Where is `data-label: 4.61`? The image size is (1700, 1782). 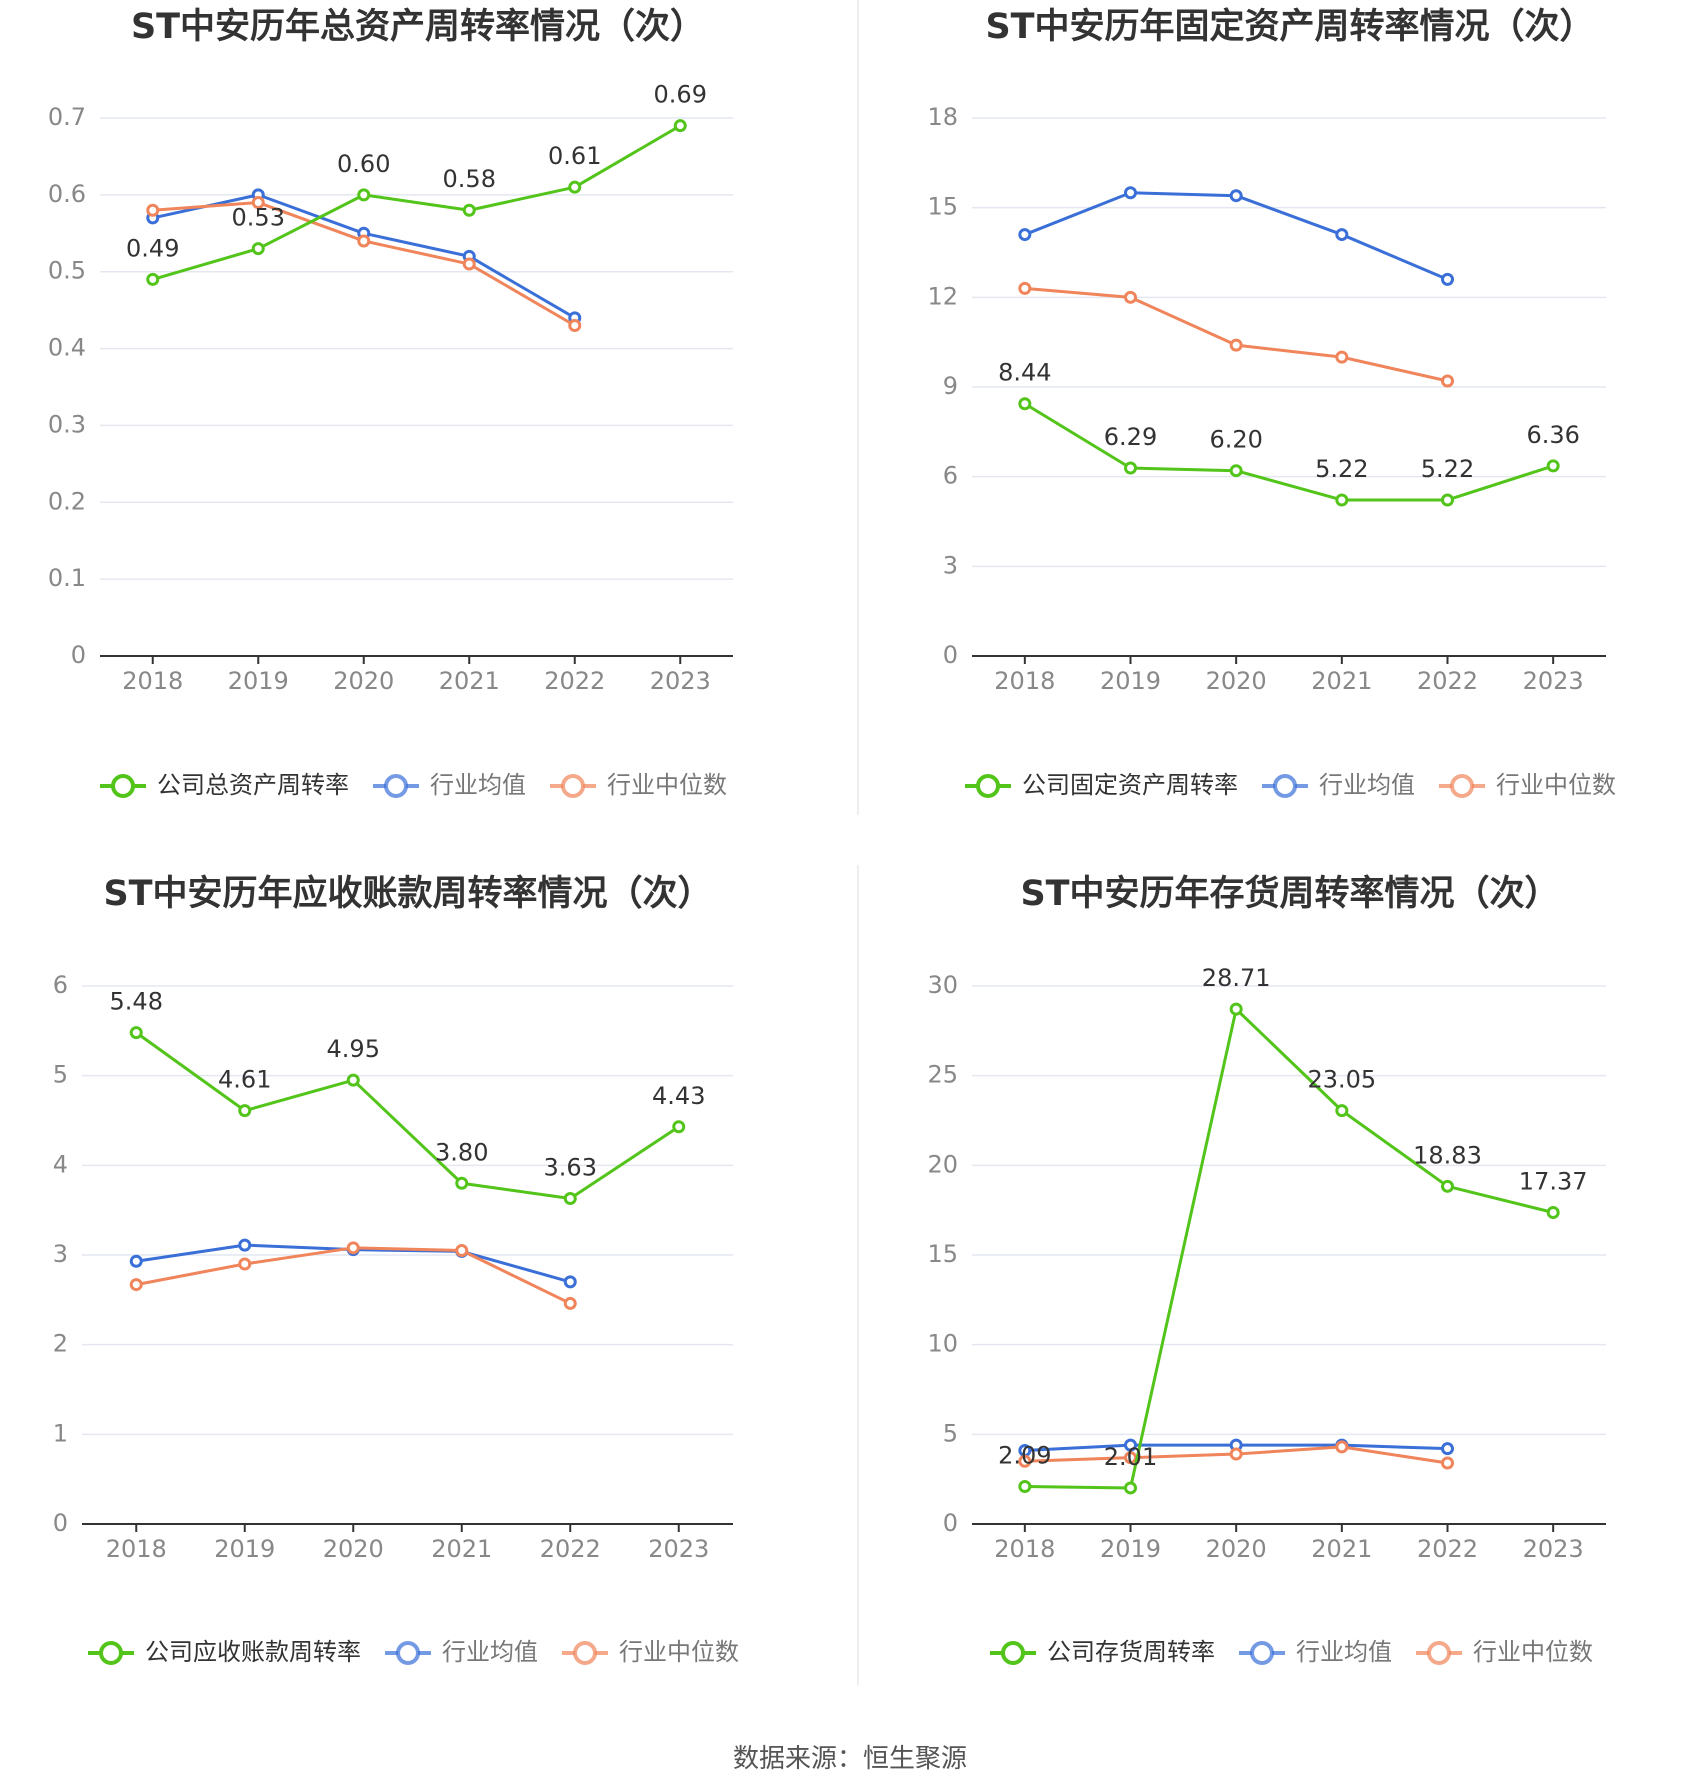 data-label: 4.61 is located at coordinates (244, 1080).